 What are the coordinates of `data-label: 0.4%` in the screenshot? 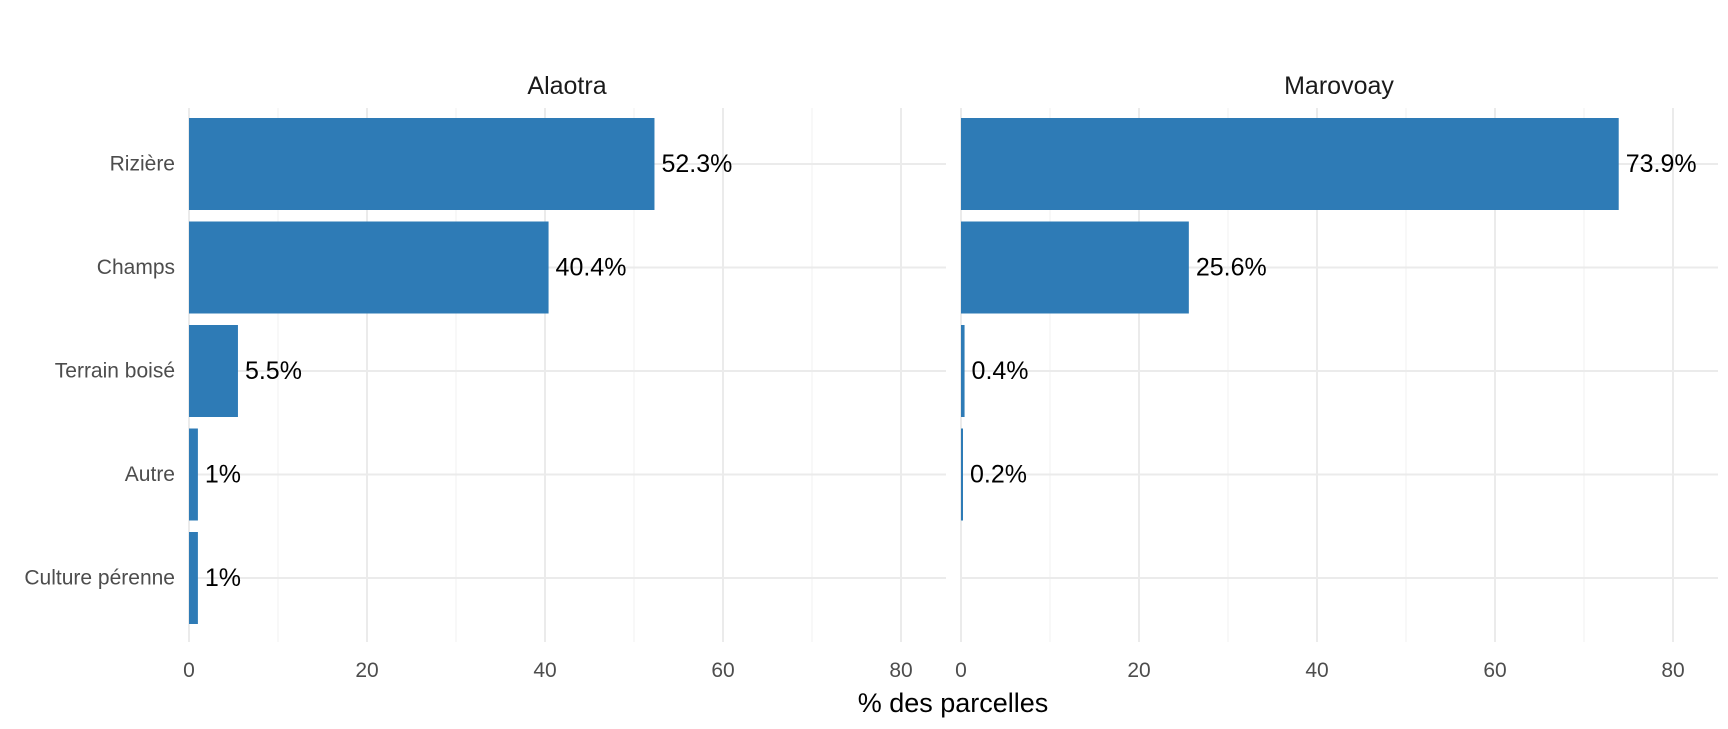 It's located at (1000, 371).